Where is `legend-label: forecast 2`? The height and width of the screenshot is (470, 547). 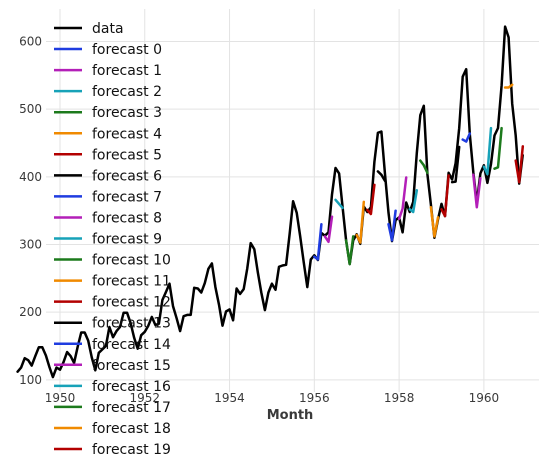
legend-label: forecast 2 is located at coordinates (127, 92).